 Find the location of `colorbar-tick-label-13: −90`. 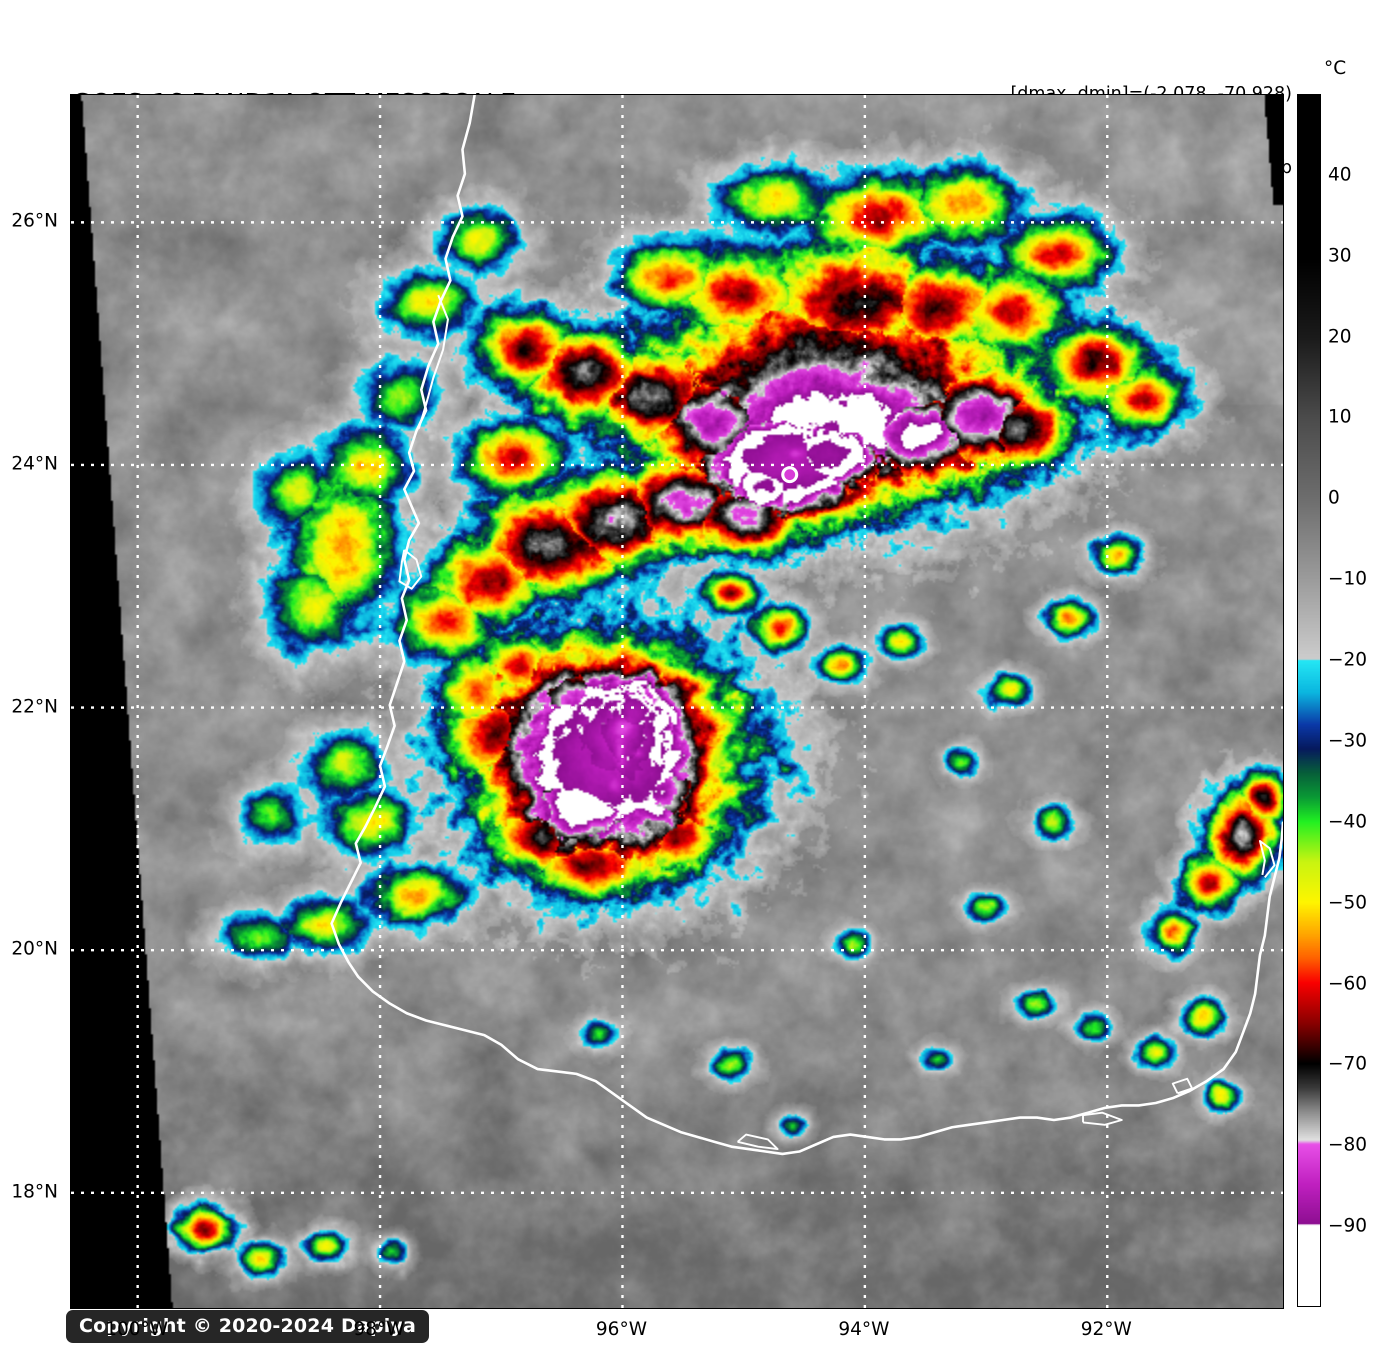

colorbar-tick-label-13: −90 is located at coordinates (1348, 1226).